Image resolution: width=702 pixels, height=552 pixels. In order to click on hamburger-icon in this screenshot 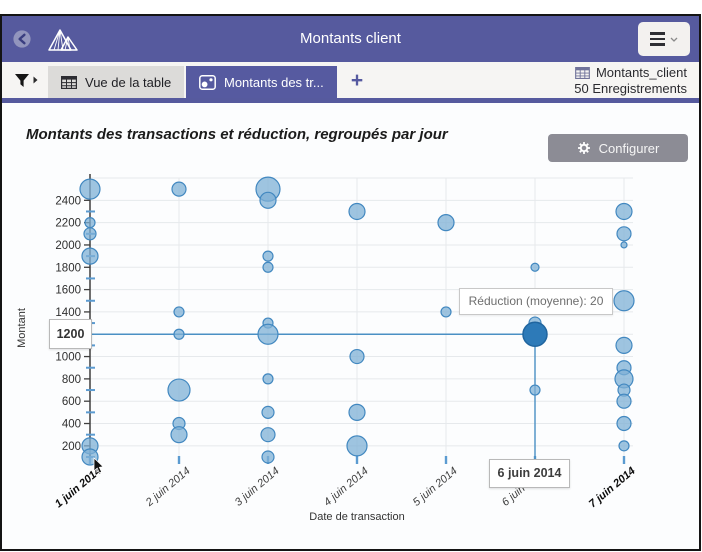, I will do `click(657, 39)`.